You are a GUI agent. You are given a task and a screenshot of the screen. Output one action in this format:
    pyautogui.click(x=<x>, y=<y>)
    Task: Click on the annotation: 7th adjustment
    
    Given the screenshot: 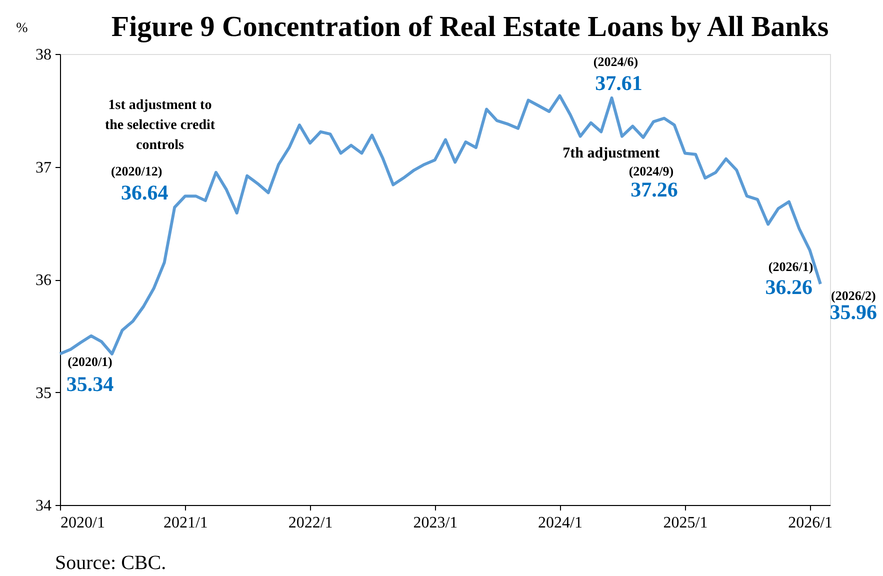 What is the action you would take?
    pyautogui.click(x=611, y=153)
    